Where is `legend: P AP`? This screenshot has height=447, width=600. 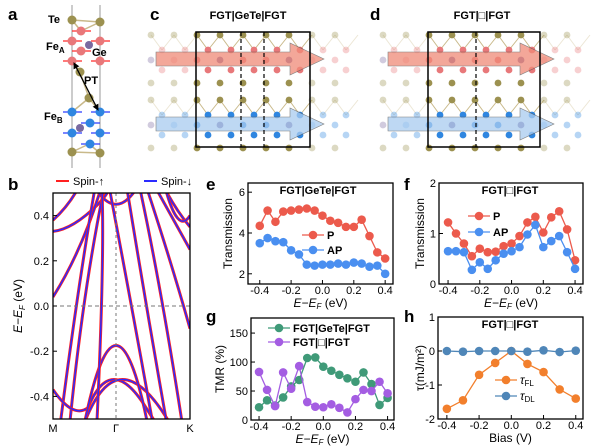
legend: P AP is located at coordinates (322, 243).